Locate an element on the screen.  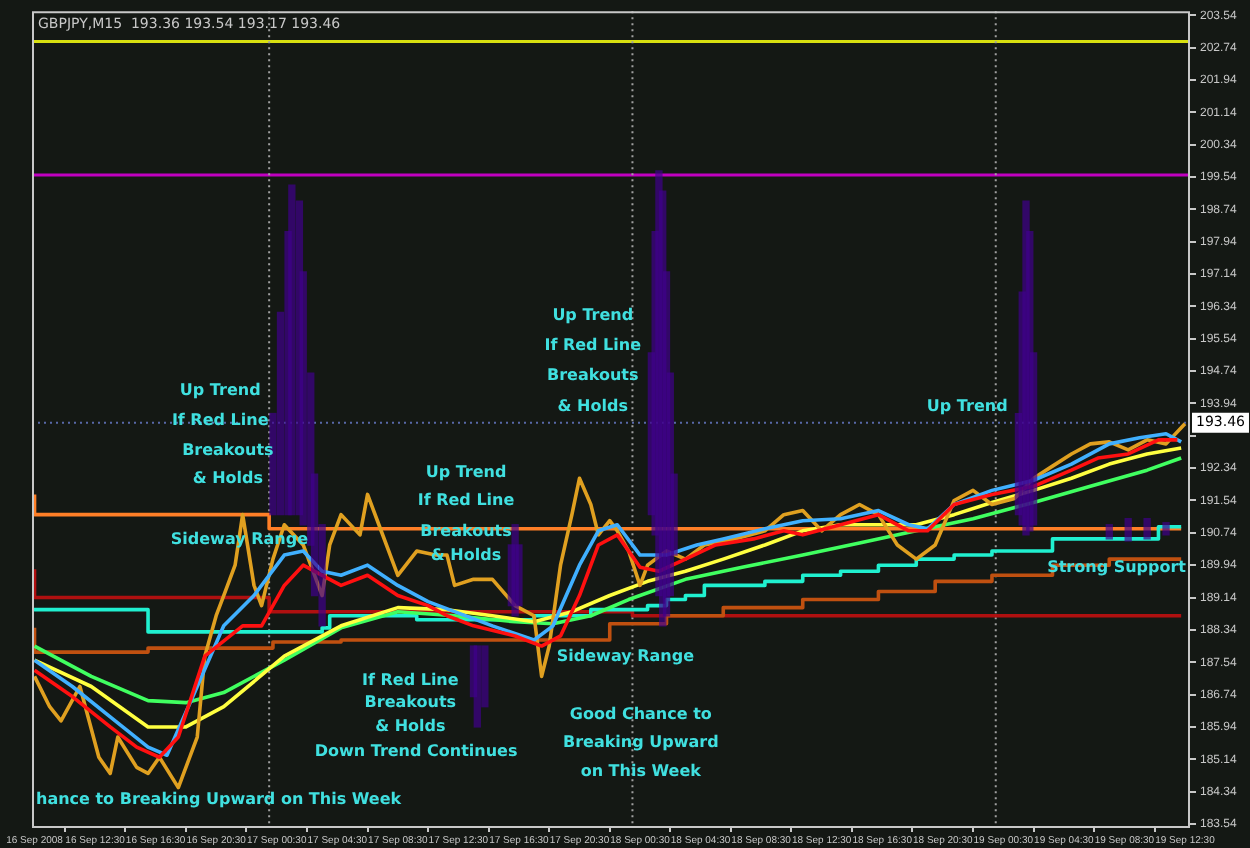
annotation: on This Week is located at coordinates (641, 770).